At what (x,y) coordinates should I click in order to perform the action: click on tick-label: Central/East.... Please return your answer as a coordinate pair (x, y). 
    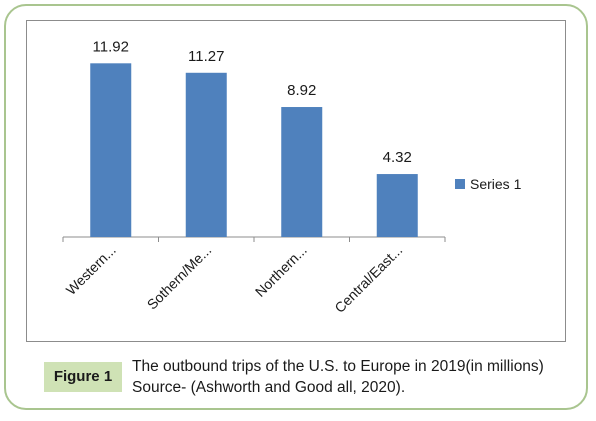
    Looking at the image, I should click on (368, 279).